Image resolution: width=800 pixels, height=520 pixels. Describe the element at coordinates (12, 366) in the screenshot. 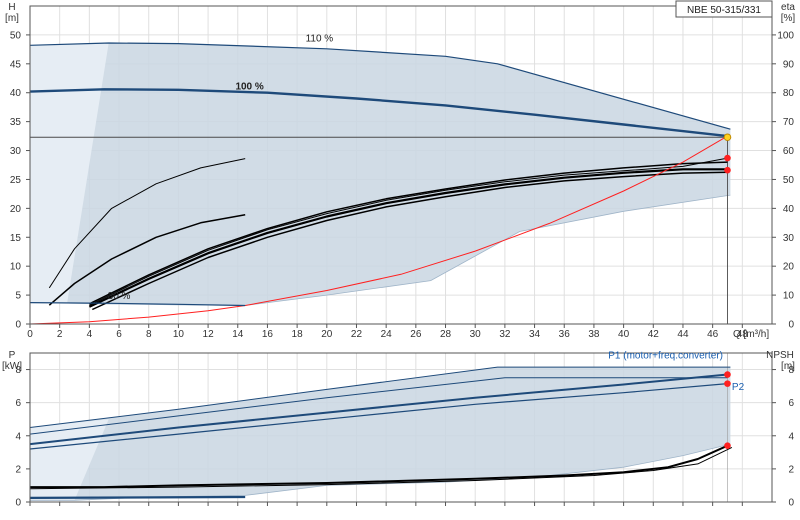

I see `y-axis-unit-kw: [kW]` at that location.